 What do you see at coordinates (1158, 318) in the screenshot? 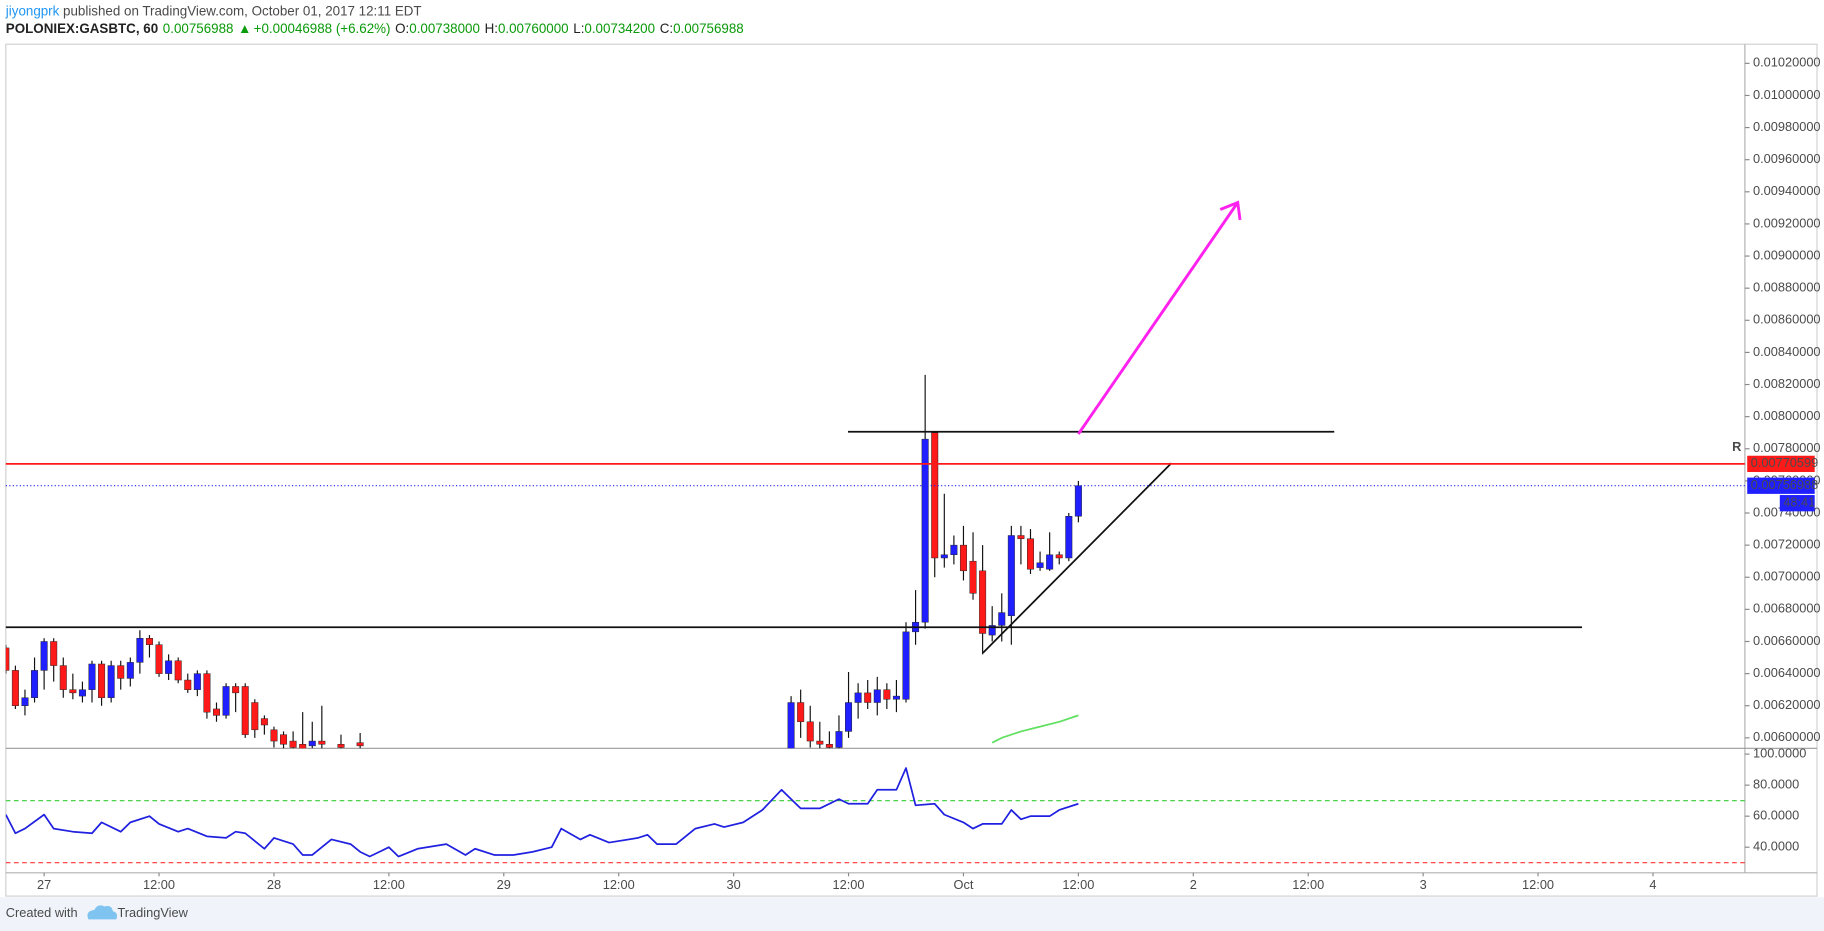
I see `target-arrow` at bounding box center [1158, 318].